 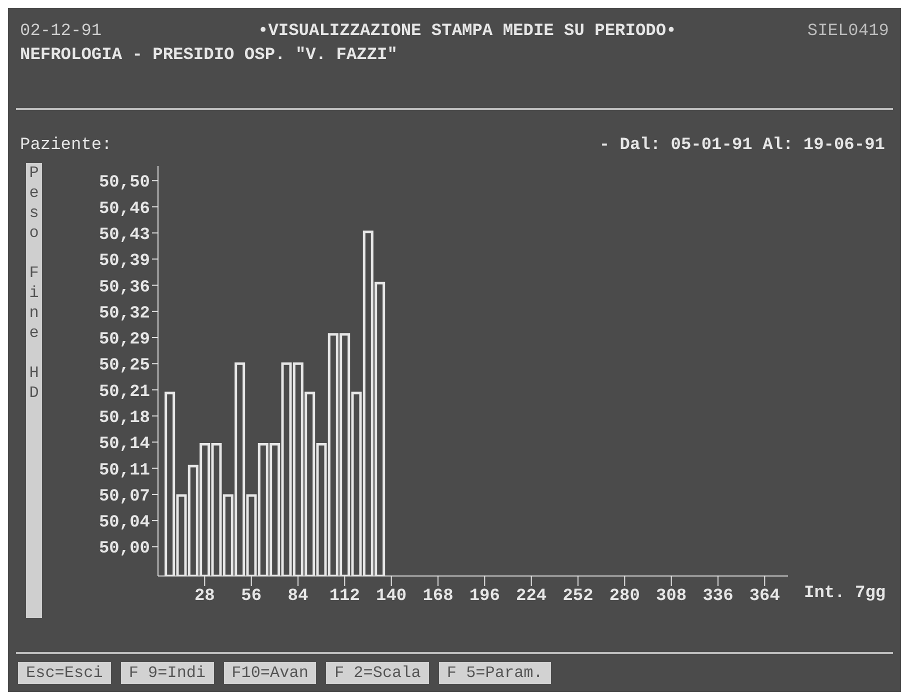 What do you see at coordinates (270, 673) in the screenshot?
I see `text: F10=Avan` at bounding box center [270, 673].